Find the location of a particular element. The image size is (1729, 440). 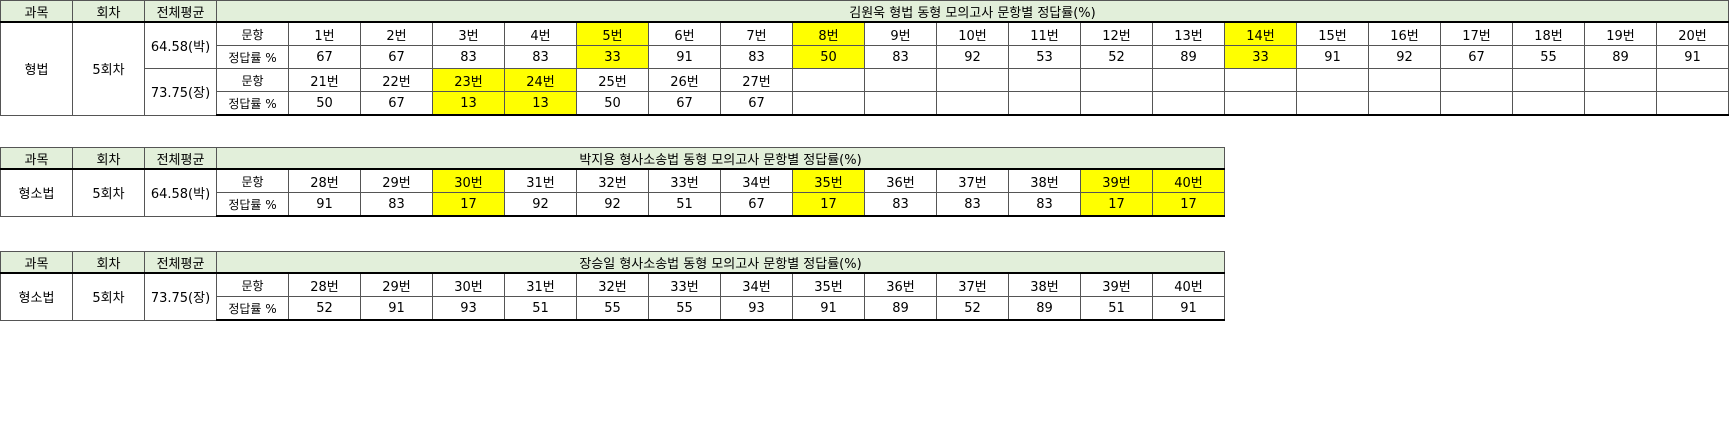

question-row: 73.75(장) 문항 21번 22번 23번 24번 25번 26번 27번 is located at coordinates (865, 92).